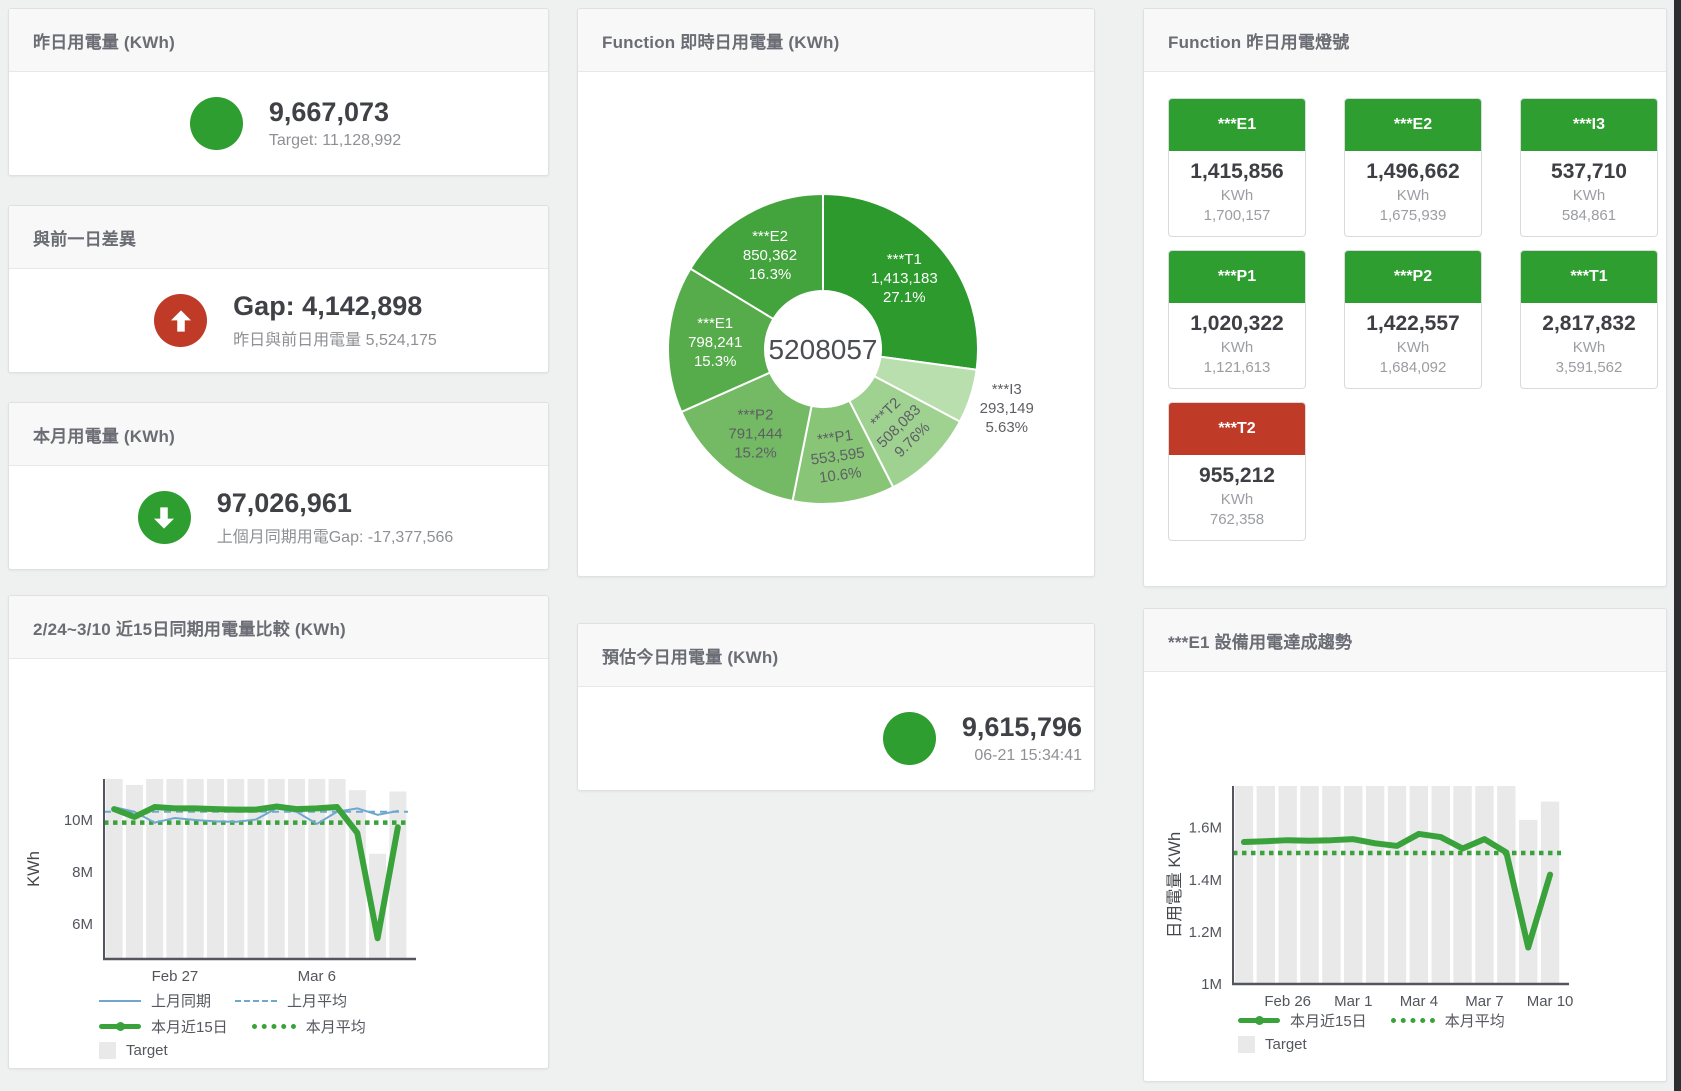  Describe the element at coordinates (278, 320) in the screenshot. I see `stat-row: Gap: 4,142,898 昨日與前日用電量 5,524,175` at that location.